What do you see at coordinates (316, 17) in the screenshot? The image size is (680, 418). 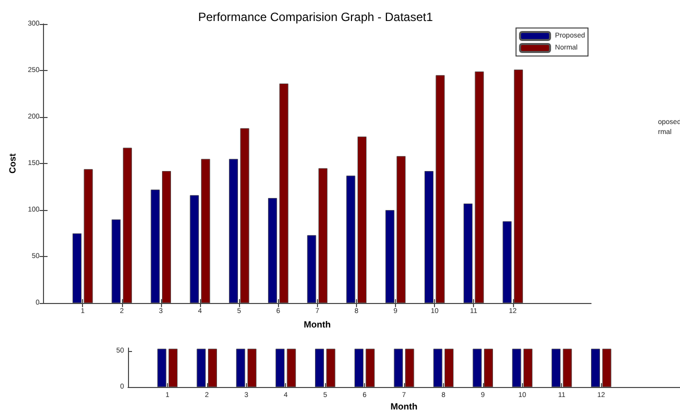 I see `chart-title: Performance Comparision Graph - Dataset1` at bounding box center [316, 17].